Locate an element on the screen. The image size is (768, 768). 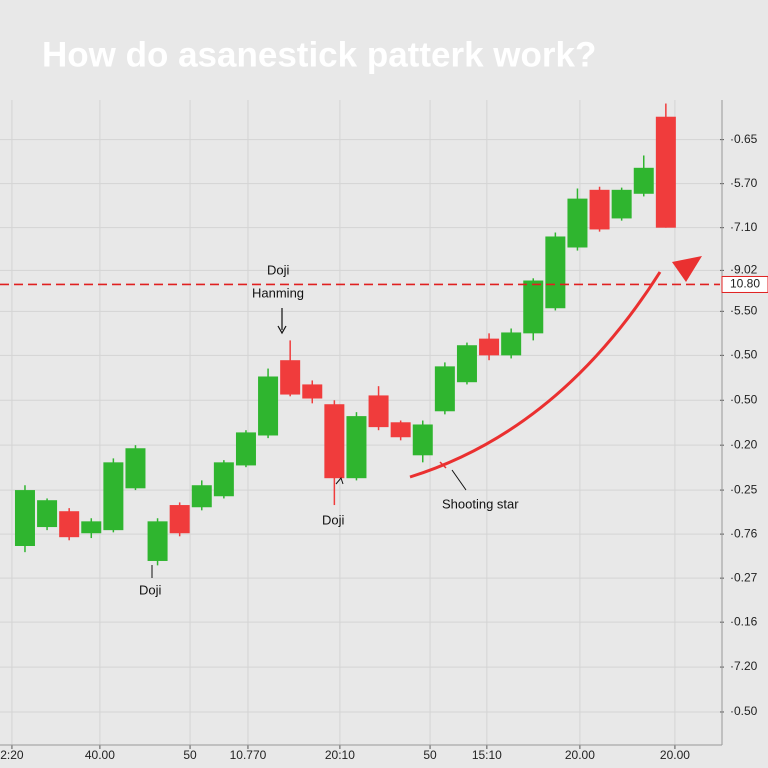
y-tick-label: ·0.65 is located at coordinates (744, 139).